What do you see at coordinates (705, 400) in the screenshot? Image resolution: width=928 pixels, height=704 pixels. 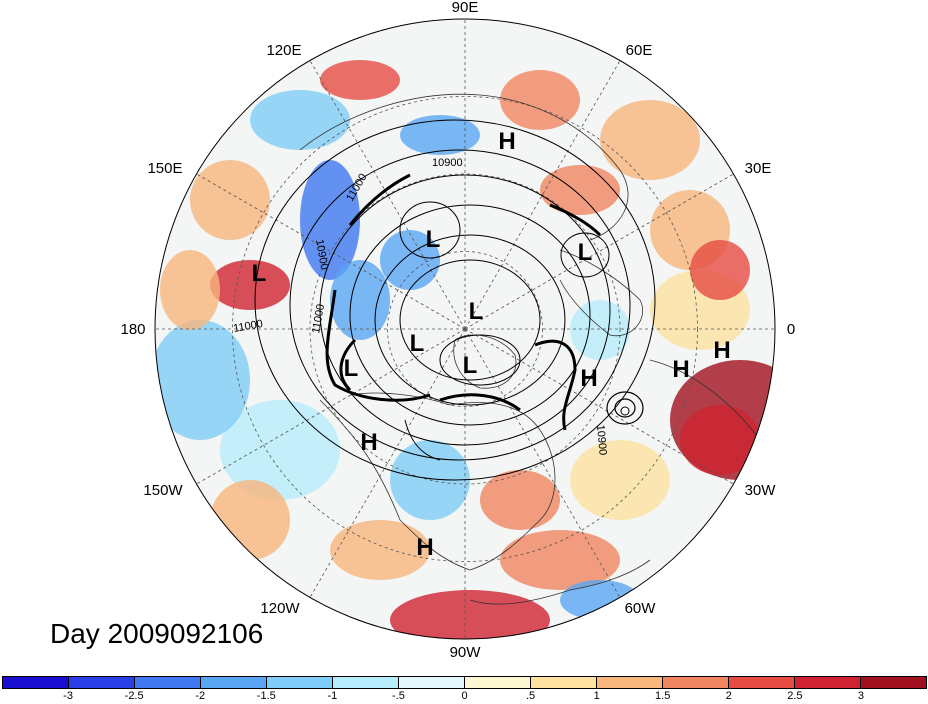 I see `africa-coast` at bounding box center [705, 400].